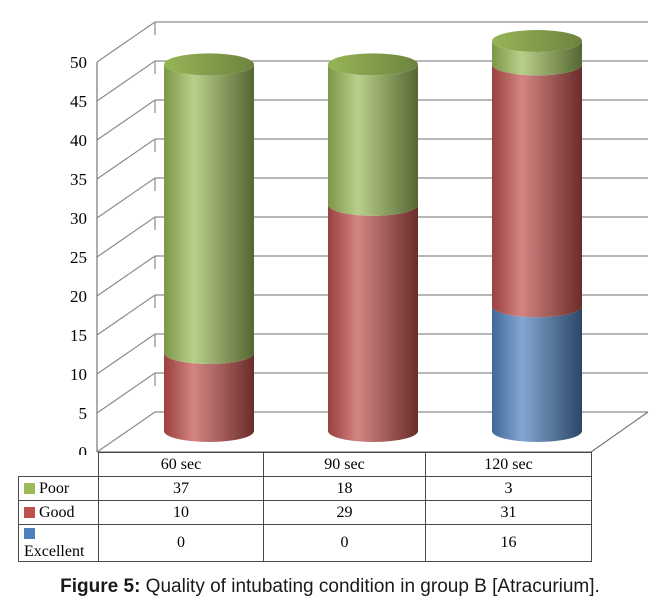 This screenshot has width=660, height=606. Describe the element at coordinates (54, 551) in the screenshot. I see `legend-label: Excellent` at that location.